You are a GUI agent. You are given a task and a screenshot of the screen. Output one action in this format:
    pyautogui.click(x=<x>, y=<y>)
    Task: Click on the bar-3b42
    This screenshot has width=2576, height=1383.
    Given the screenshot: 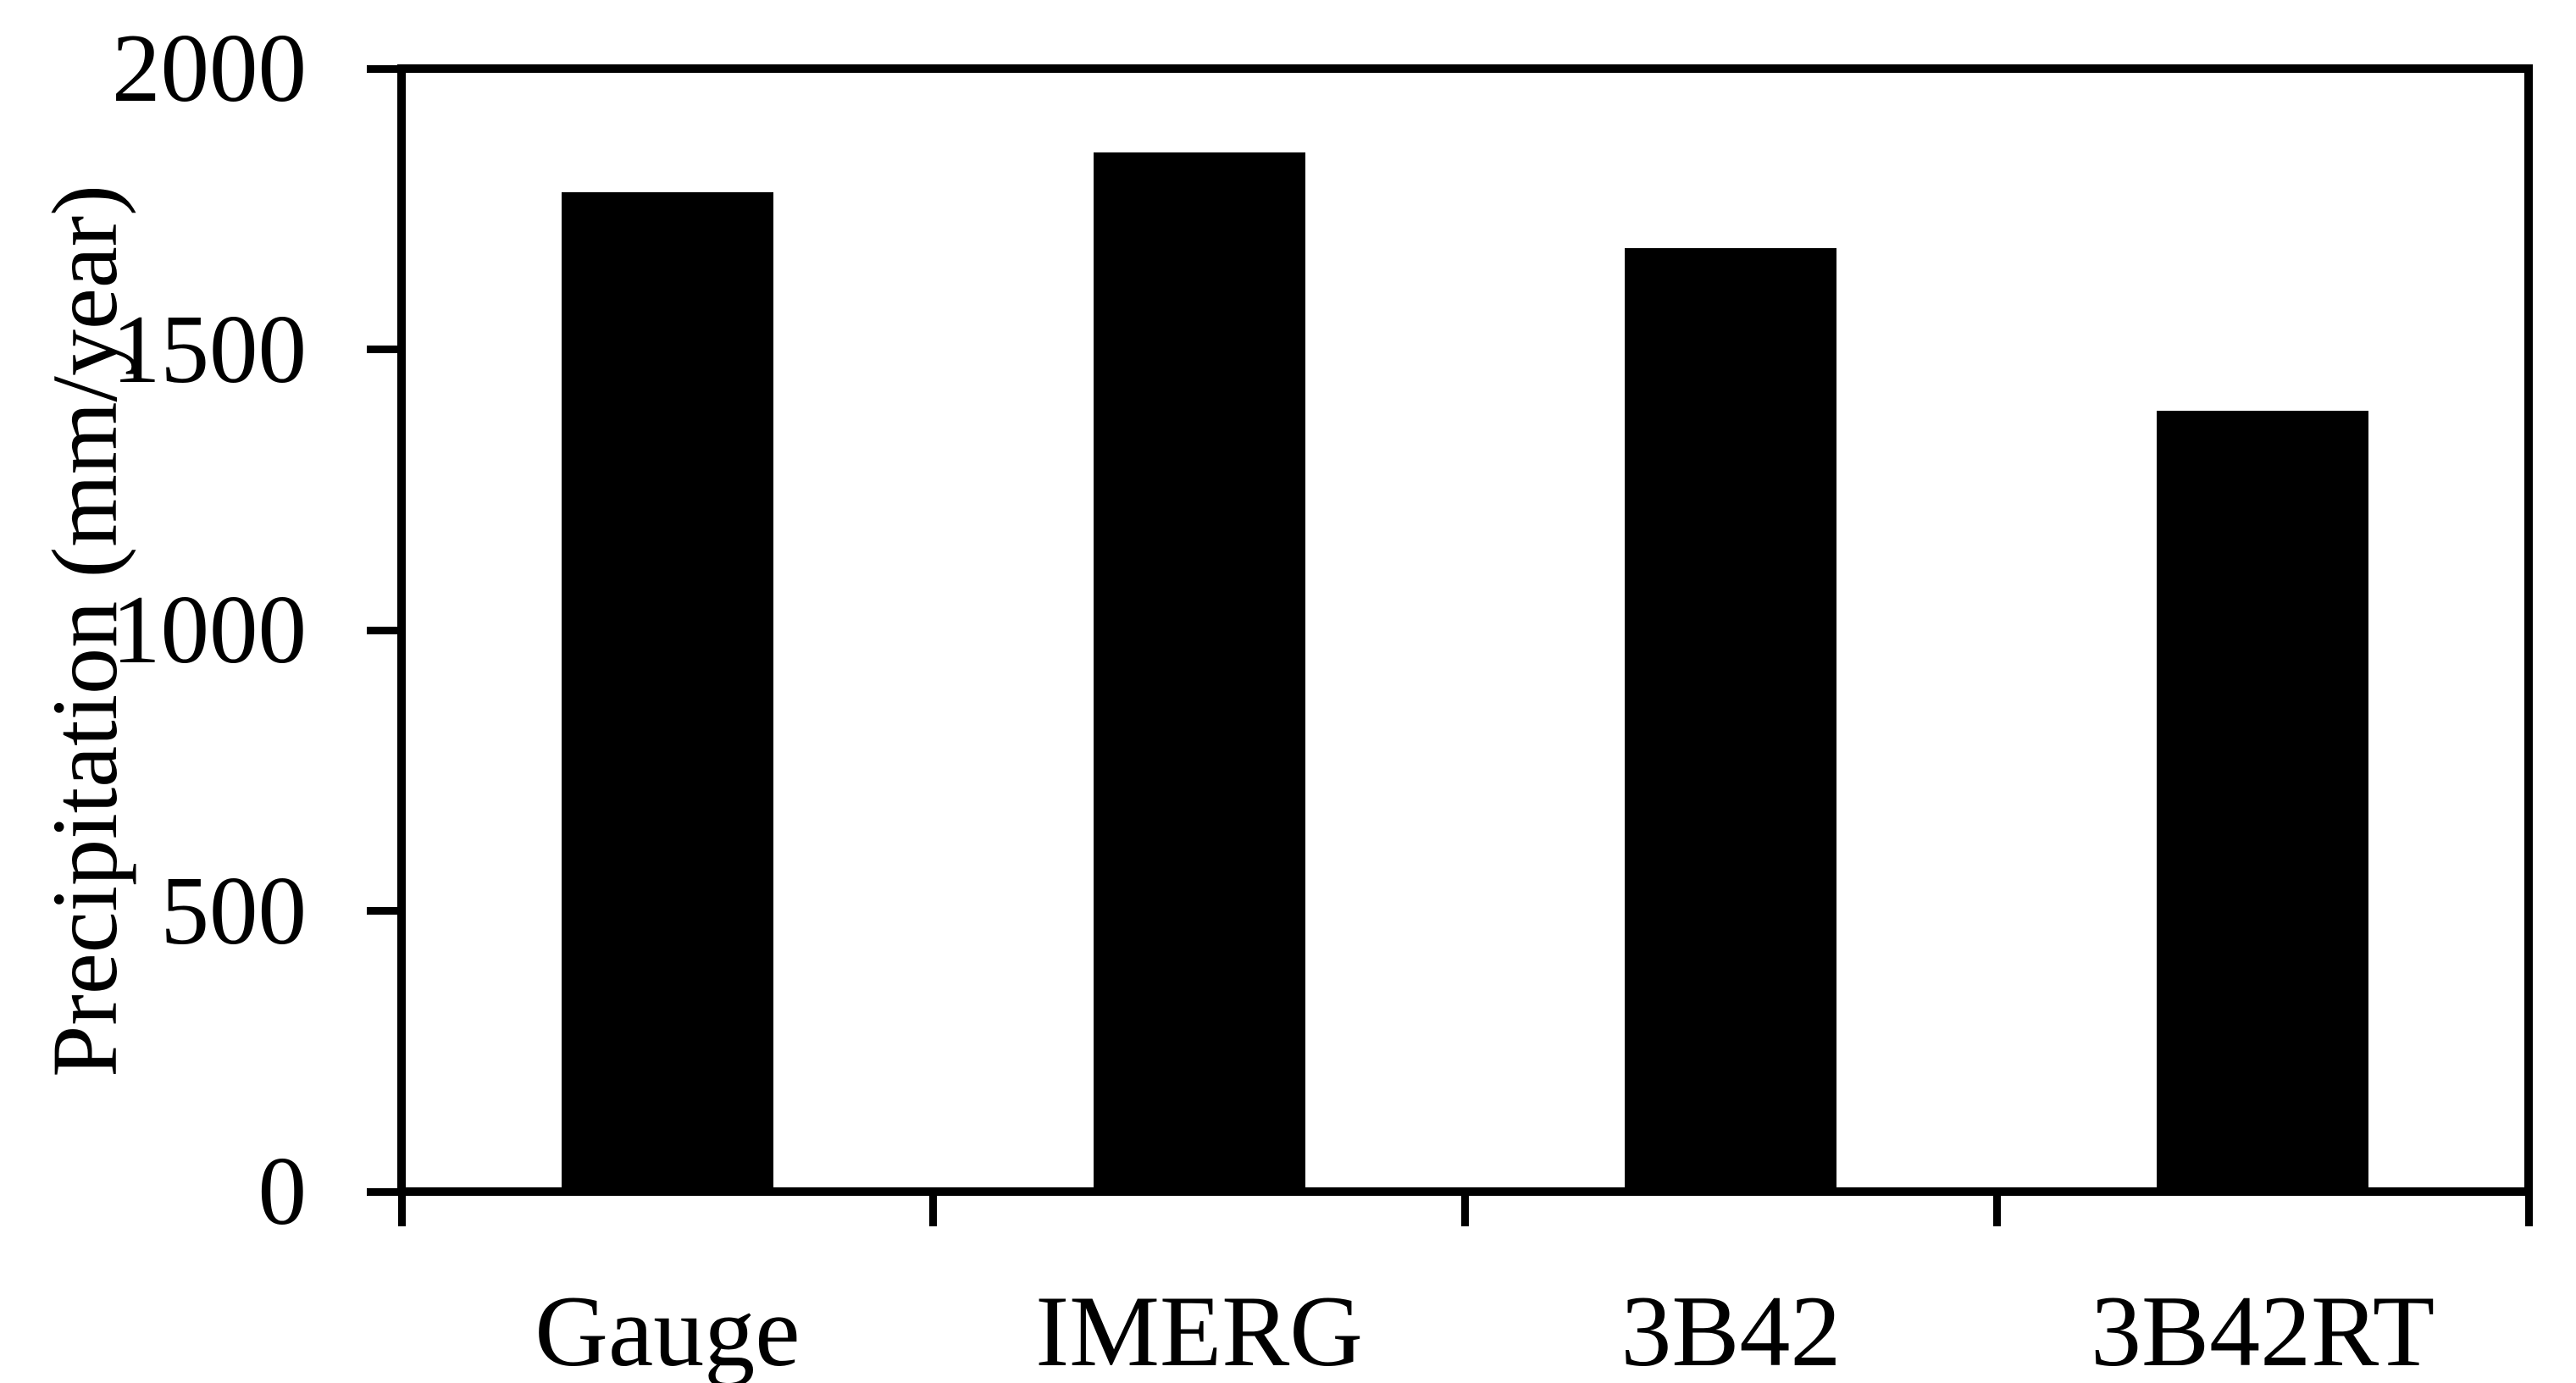 What is the action you would take?
    pyautogui.click(x=1731, y=717)
    